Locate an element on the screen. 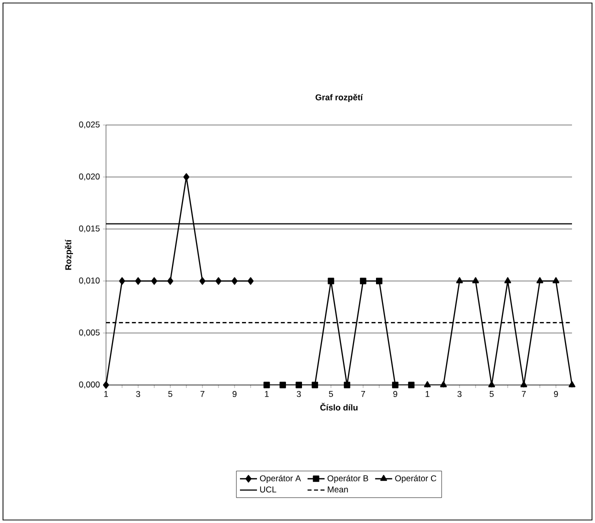 The height and width of the screenshot is (523, 595). legend-label: UCL is located at coordinates (268, 489).